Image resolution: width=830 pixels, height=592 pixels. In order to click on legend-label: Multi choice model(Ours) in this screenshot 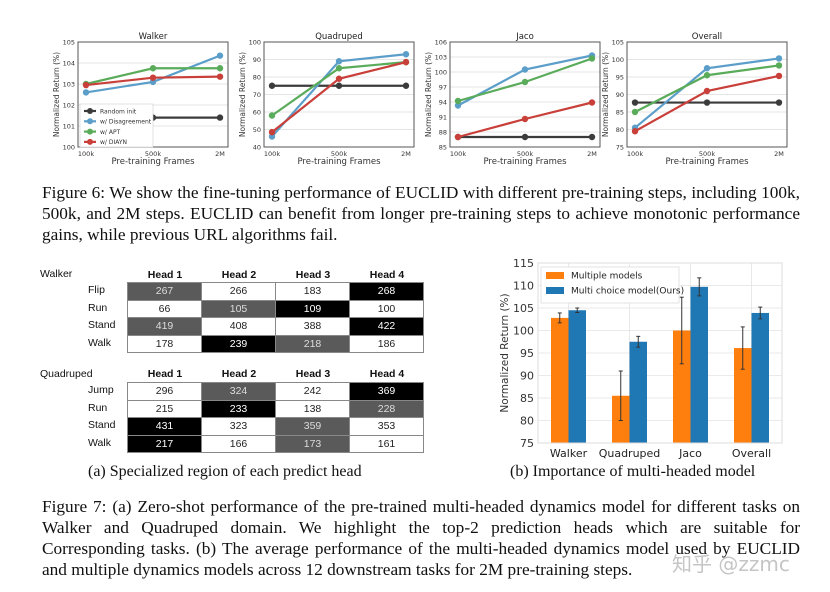, I will do `click(627, 292)`.